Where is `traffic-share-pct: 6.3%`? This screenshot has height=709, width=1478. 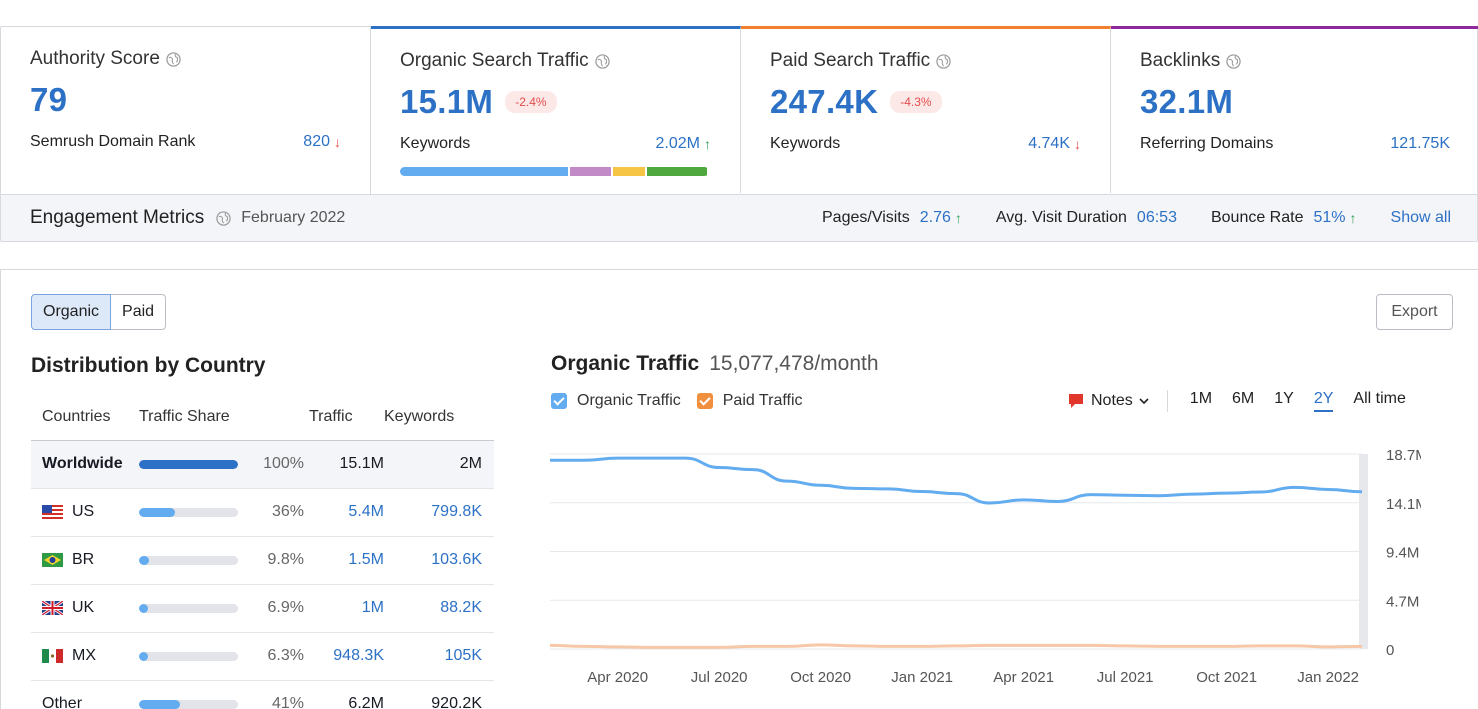 traffic-share-pct: 6.3% is located at coordinates (285, 655).